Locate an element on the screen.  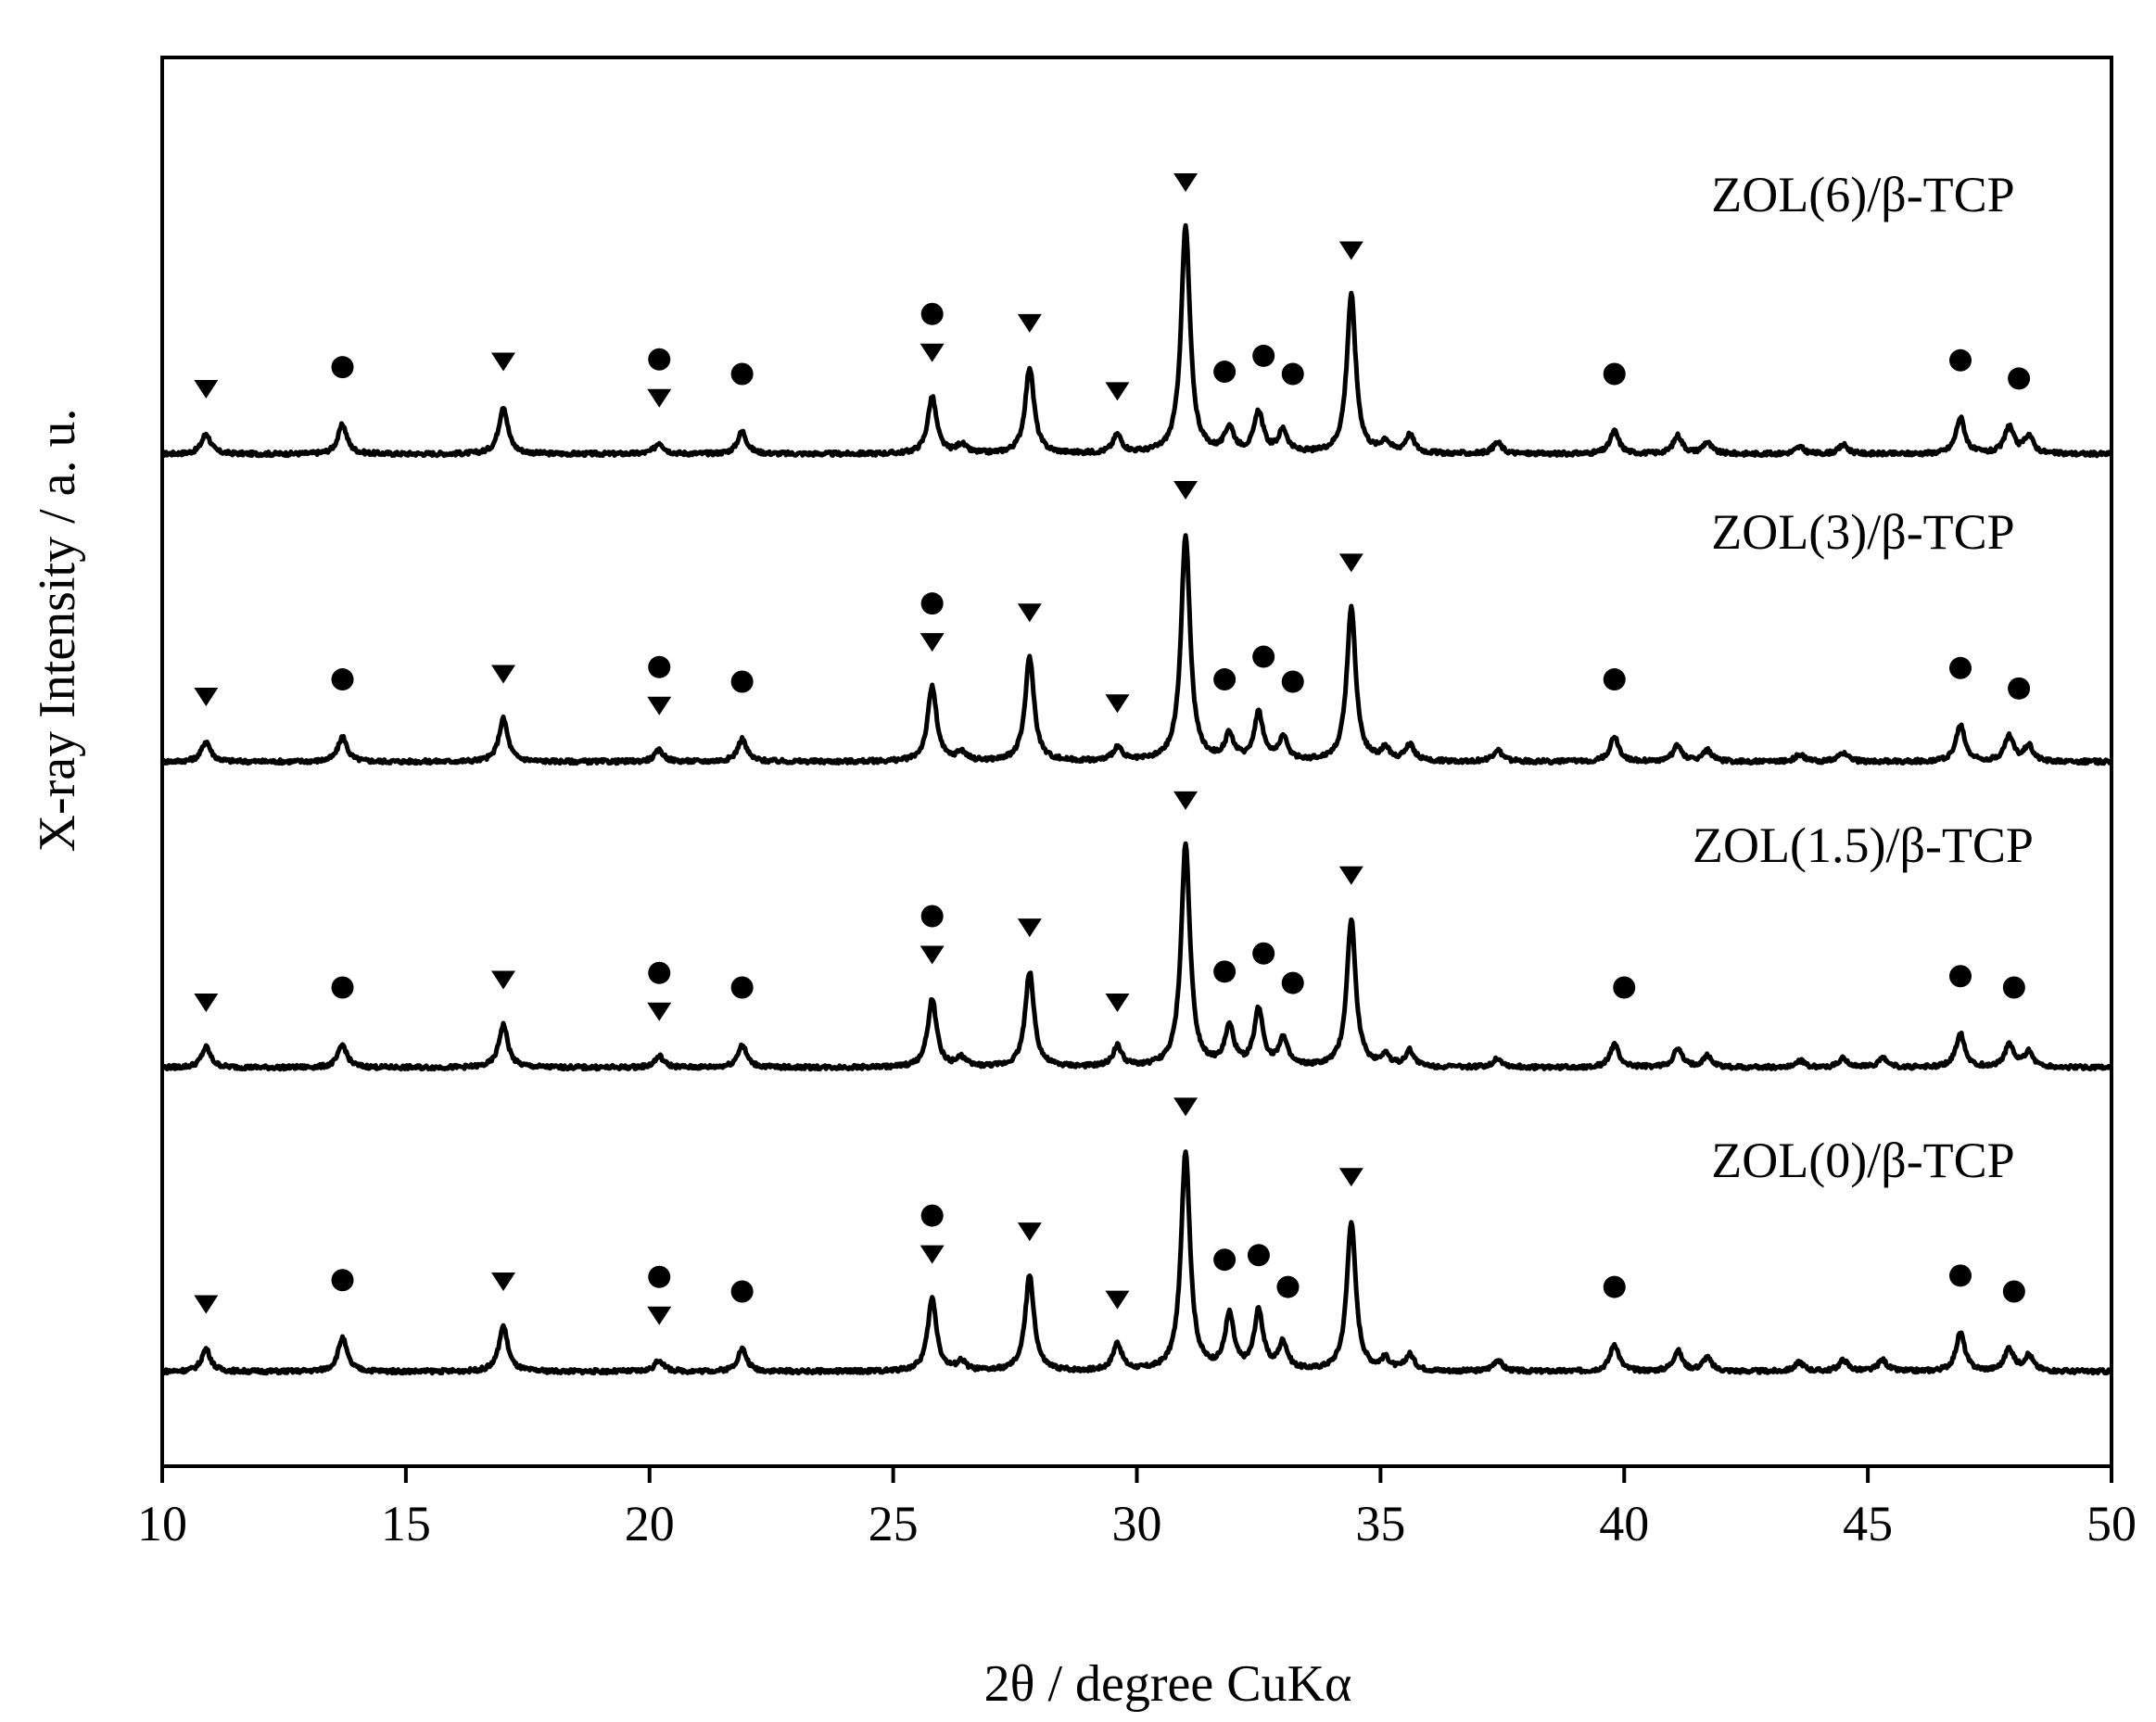
x-axis-title: 2θ / degree CuKα is located at coordinates (1168, 1684).